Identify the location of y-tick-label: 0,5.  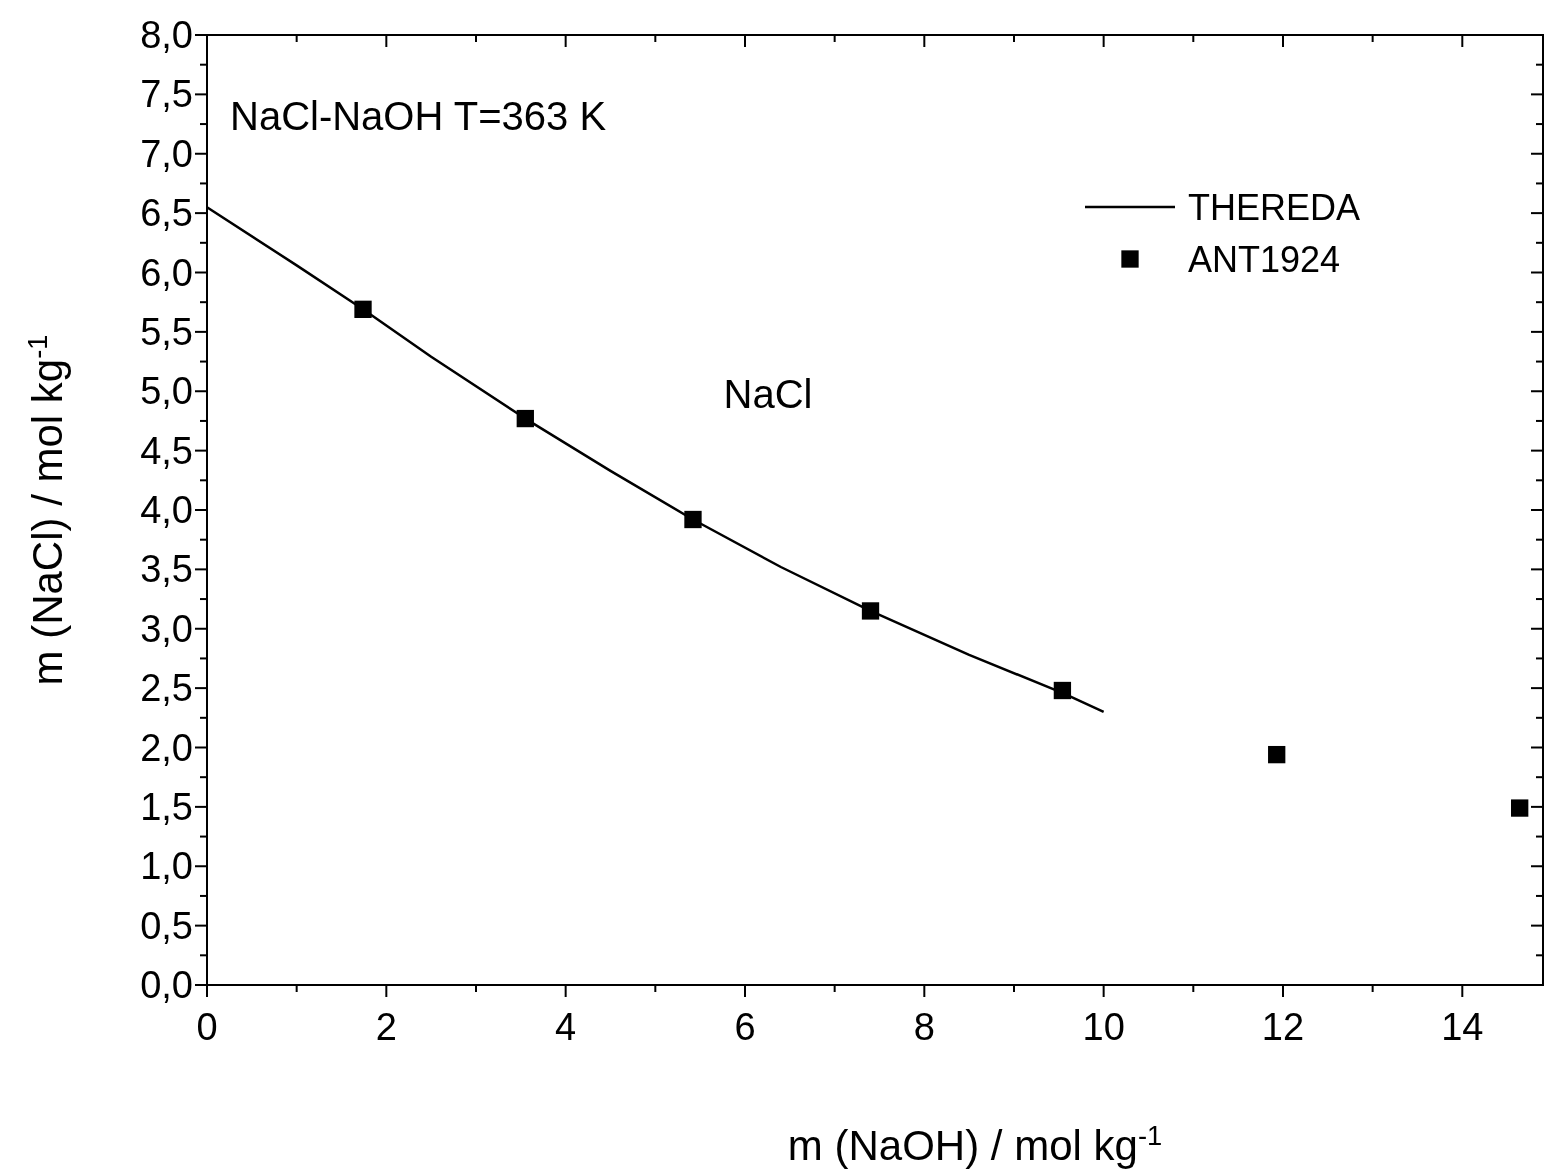
(166, 925).